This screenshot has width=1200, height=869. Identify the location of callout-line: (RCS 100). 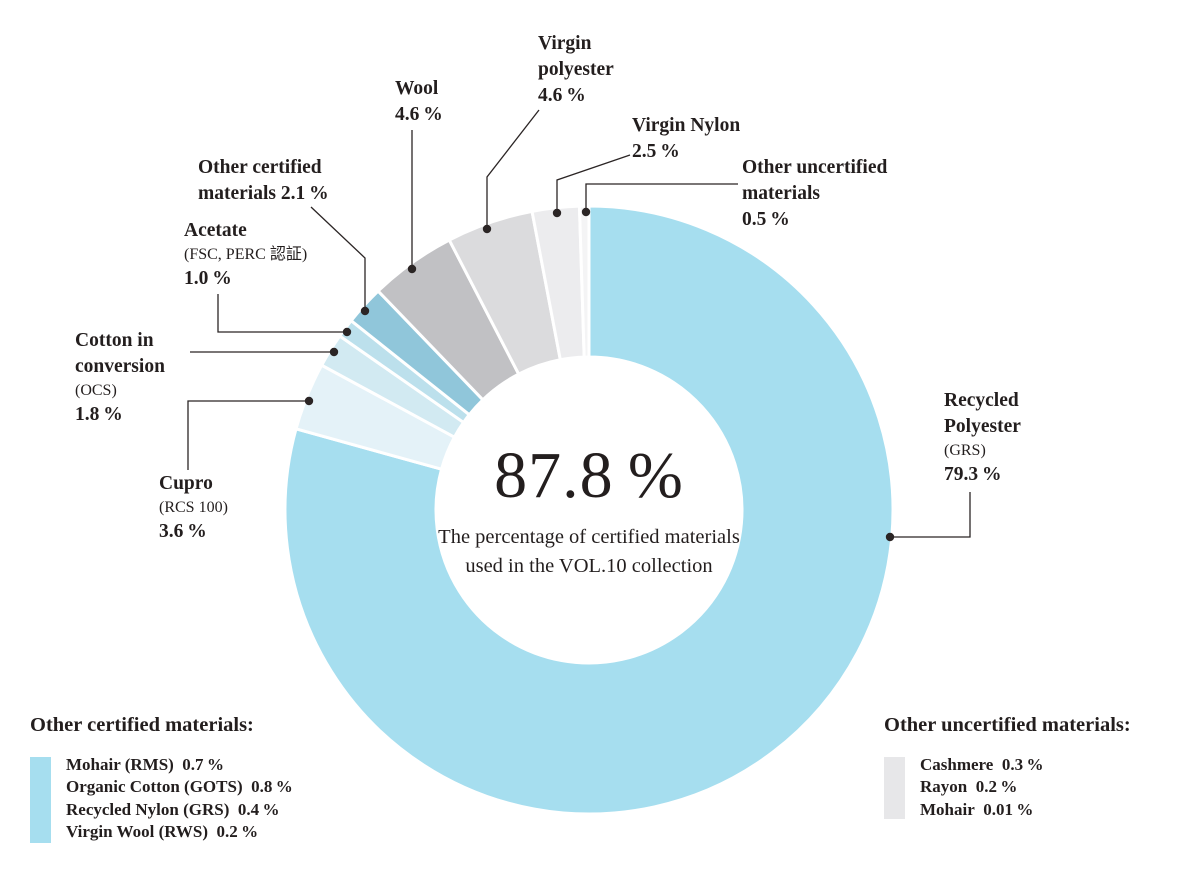
(193, 507).